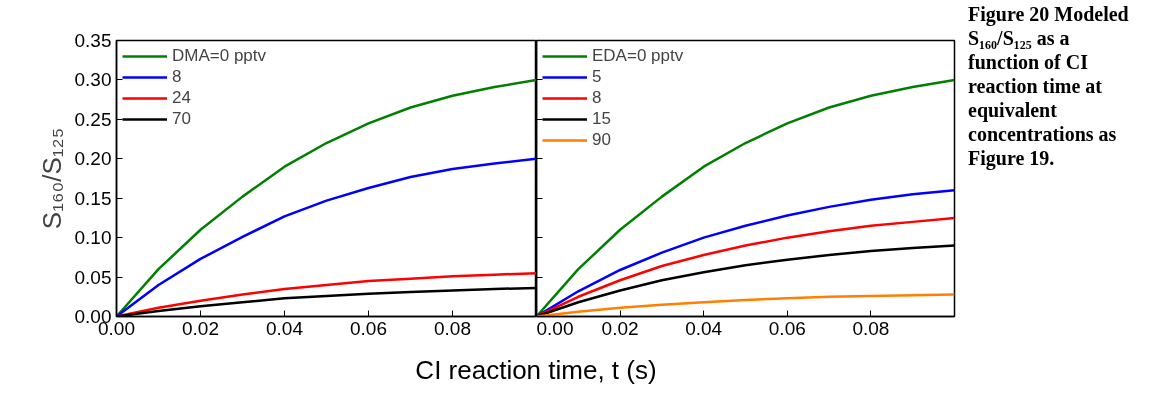 Image resolution: width=1153 pixels, height=401 pixels. Describe the element at coordinates (597, 77) in the screenshot. I see `legend-label: 5` at that location.